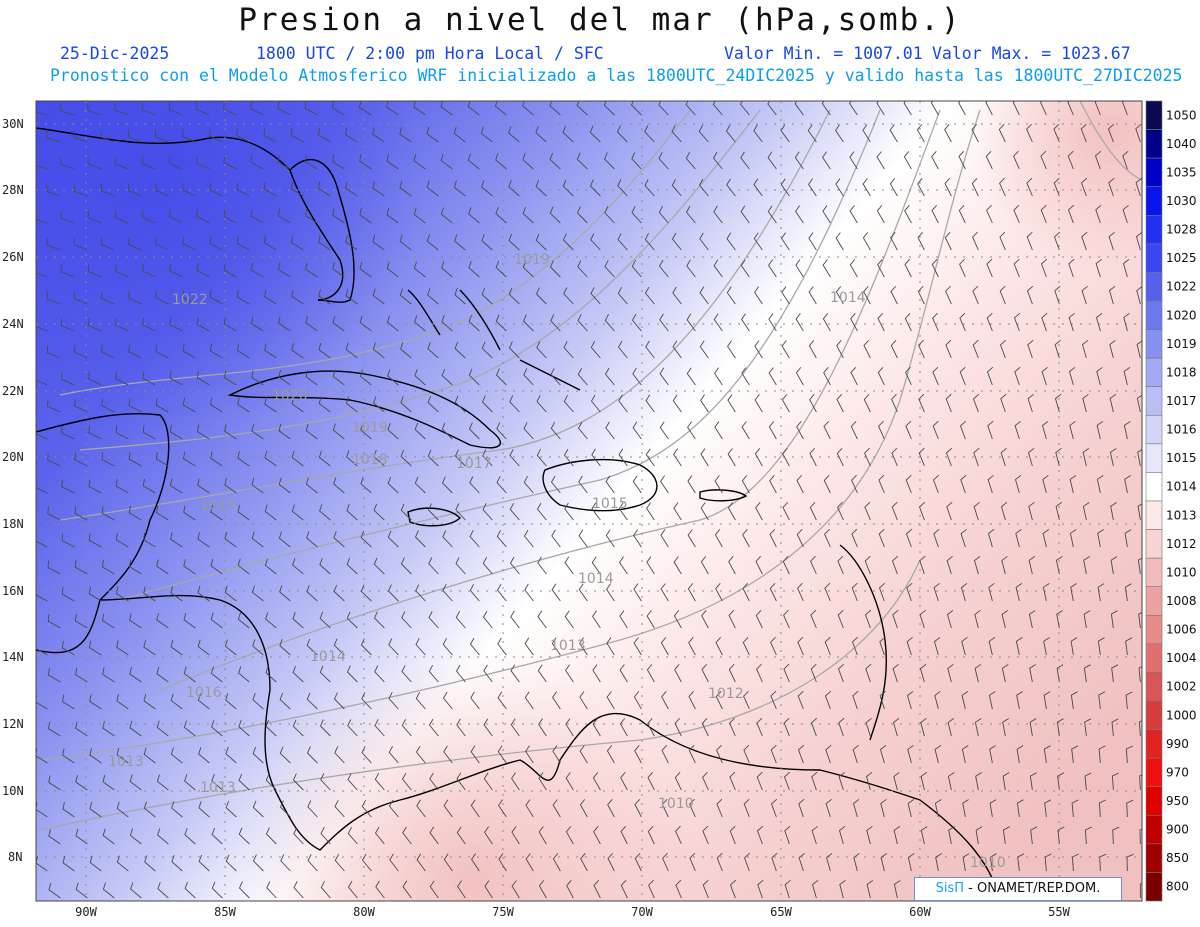  I want to click on isobar-label: 1010, so click(988, 863).